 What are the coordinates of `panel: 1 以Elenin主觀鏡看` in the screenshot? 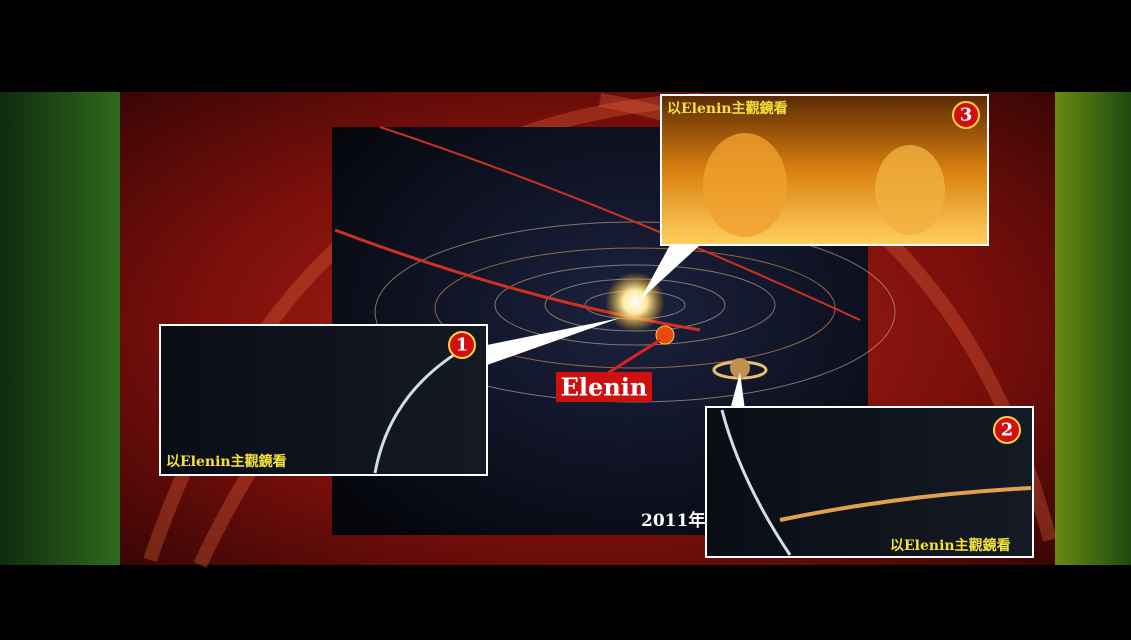 It's located at (323, 400).